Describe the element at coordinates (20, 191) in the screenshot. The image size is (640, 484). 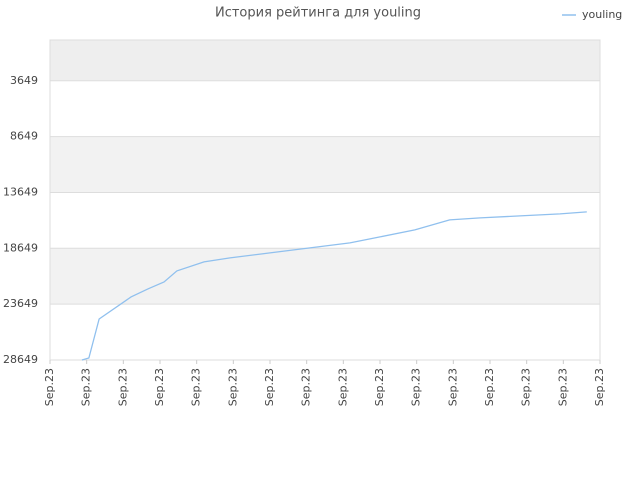
I see `y-tick-label: 13649` at that location.